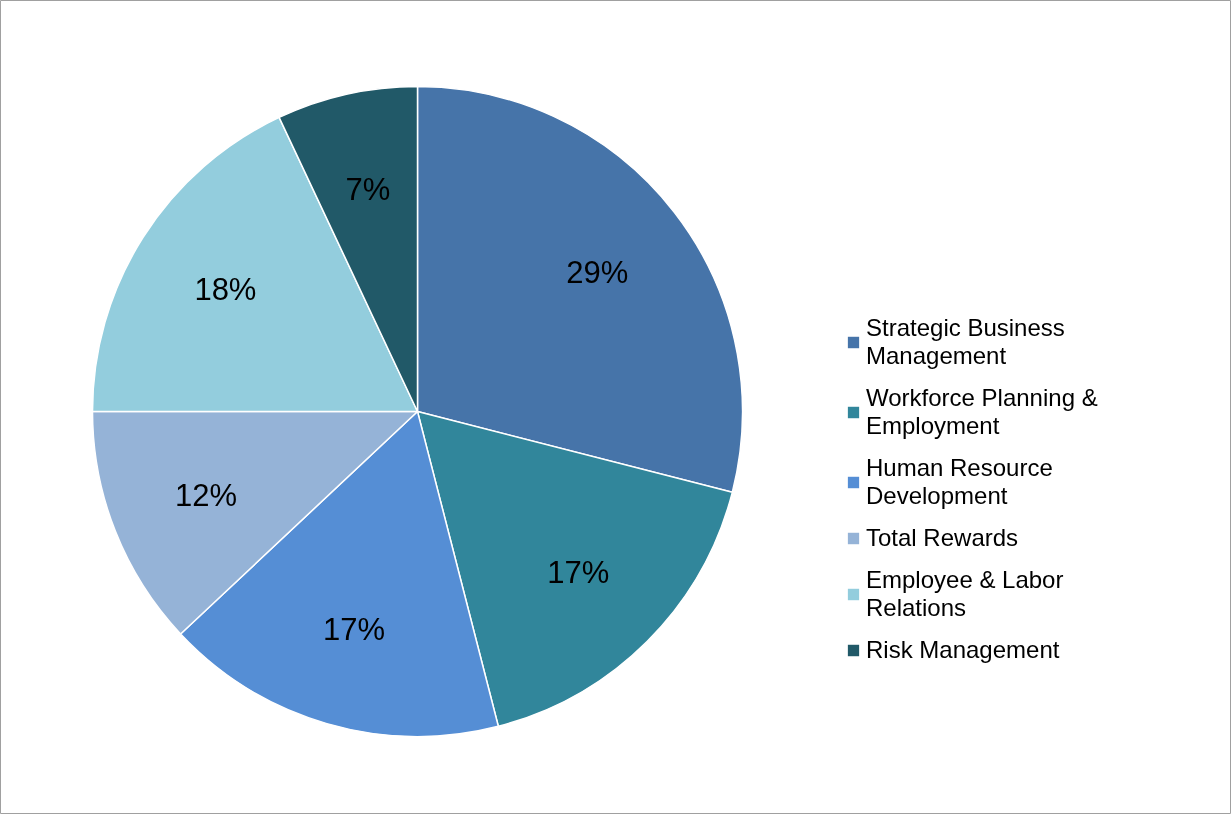  I want to click on data-label: 7%, so click(368, 189).